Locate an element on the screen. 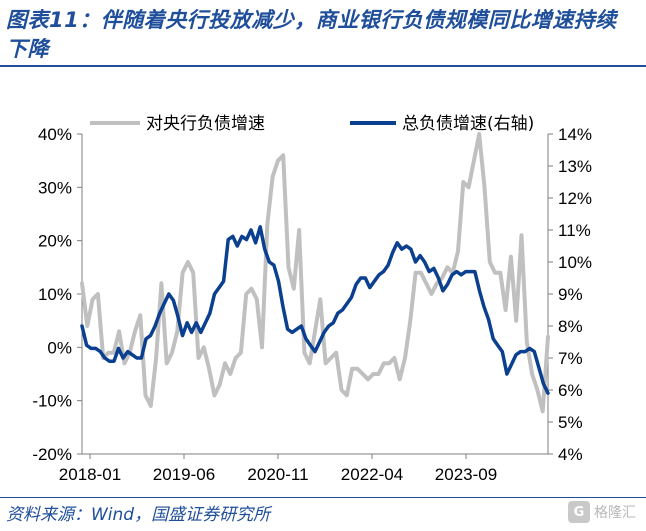 The height and width of the screenshot is (531, 646). left-tick-label: 10% is located at coordinates (55, 294).